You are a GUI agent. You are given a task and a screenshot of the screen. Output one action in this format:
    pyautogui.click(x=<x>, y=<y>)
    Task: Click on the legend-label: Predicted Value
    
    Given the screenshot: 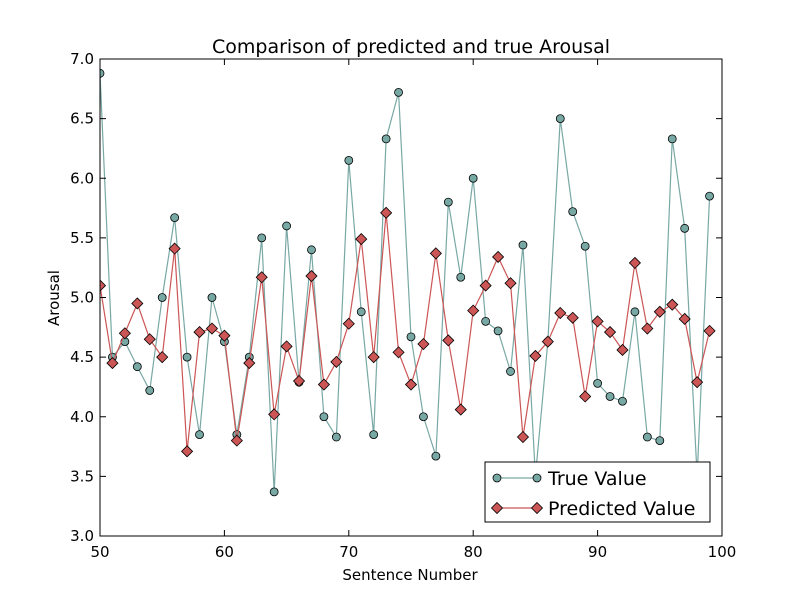 What is the action you would take?
    pyautogui.click(x=621, y=509)
    